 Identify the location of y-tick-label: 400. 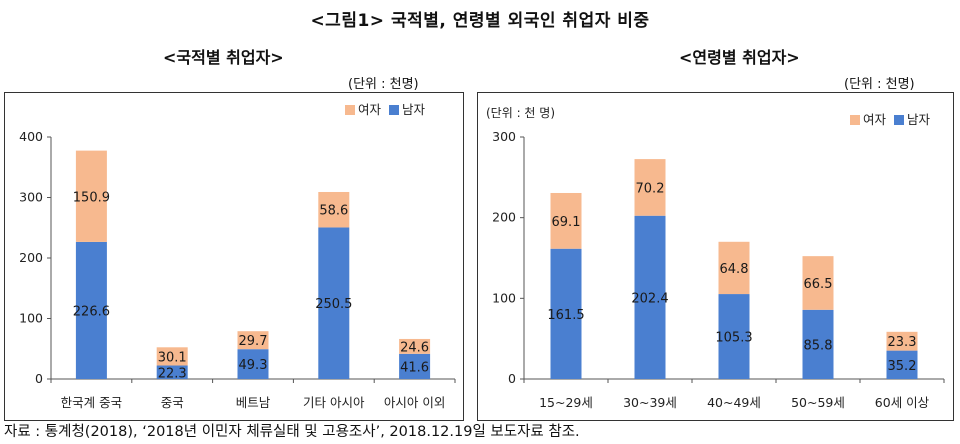
(31, 136).